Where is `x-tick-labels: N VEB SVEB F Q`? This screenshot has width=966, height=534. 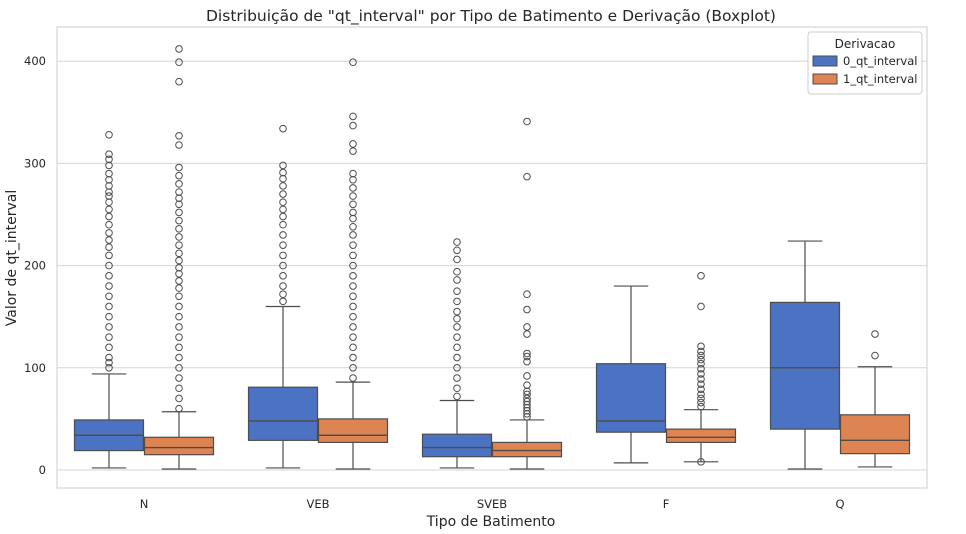 x-tick-labels: N VEB SVEB F Q is located at coordinates (492, 504).